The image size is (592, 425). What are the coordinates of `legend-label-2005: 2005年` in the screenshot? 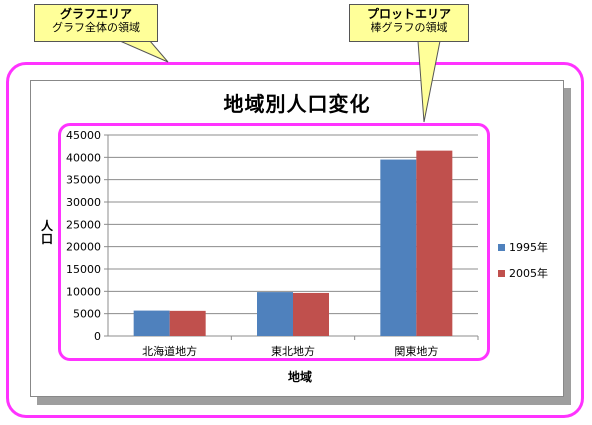 It's located at (528, 273).